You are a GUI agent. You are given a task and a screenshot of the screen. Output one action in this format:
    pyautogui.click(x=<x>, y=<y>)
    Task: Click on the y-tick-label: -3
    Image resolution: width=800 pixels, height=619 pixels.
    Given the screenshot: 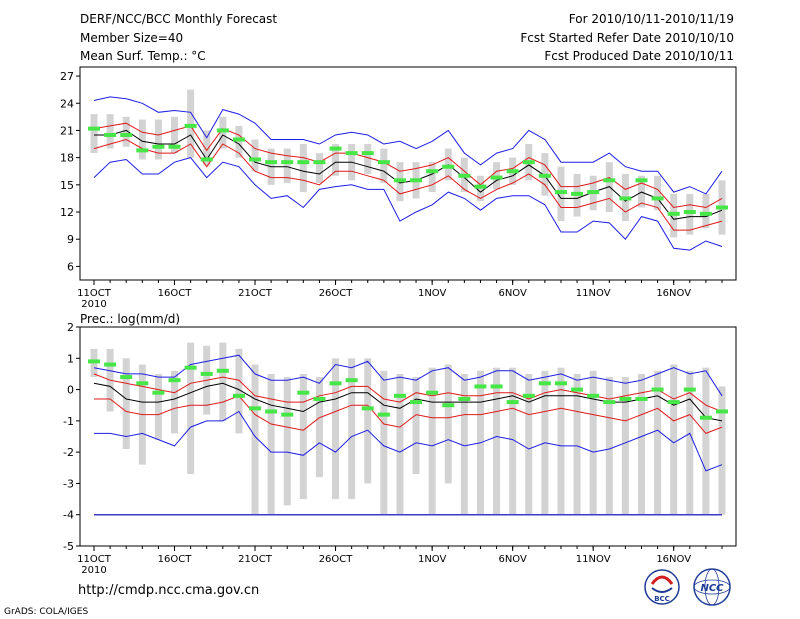 What is the action you would take?
    pyautogui.click(x=68, y=483)
    